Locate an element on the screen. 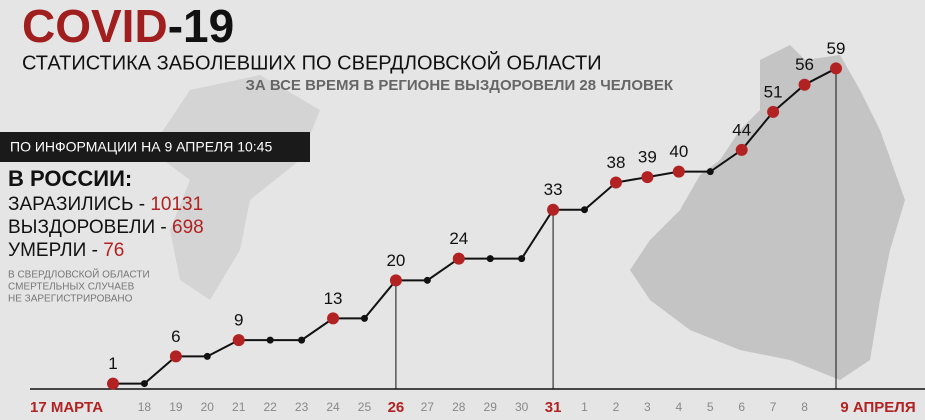 The image size is (925, 420). world-map is located at coordinates (235, 187).